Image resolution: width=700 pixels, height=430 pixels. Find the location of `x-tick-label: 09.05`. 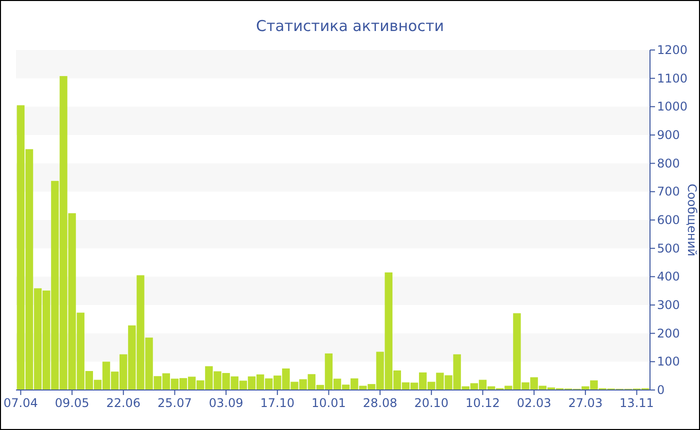

x-tick-label: 09.05 is located at coordinates (72, 403).